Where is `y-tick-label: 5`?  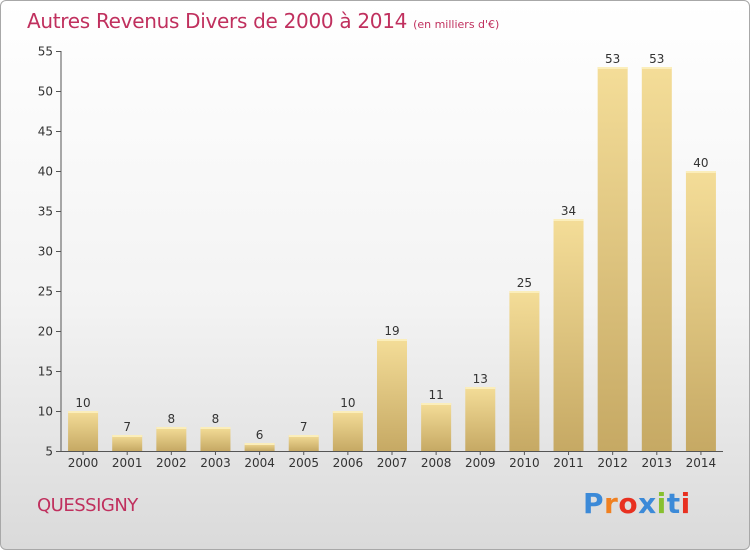
y-tick-label: 5 is located at coordinates (49, 452).